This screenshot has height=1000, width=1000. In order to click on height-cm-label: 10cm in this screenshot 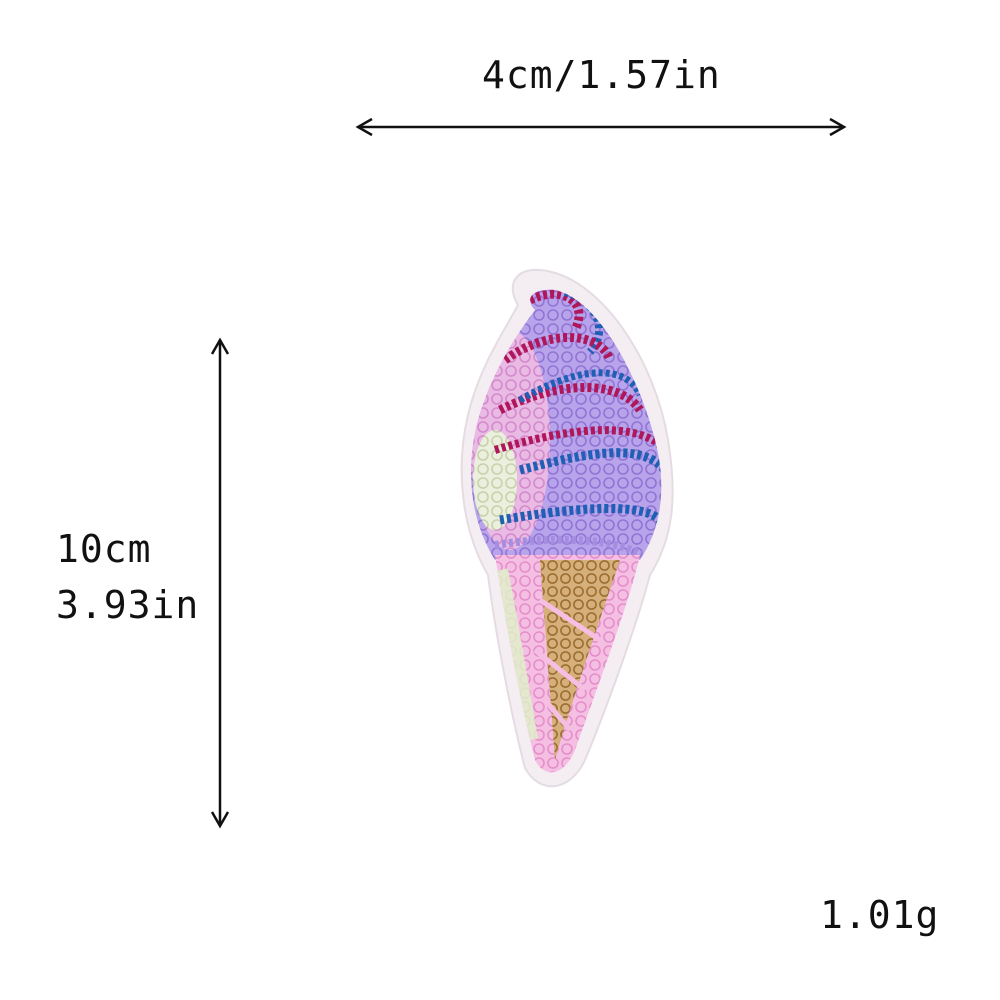, I will do `click(104, 549)`.